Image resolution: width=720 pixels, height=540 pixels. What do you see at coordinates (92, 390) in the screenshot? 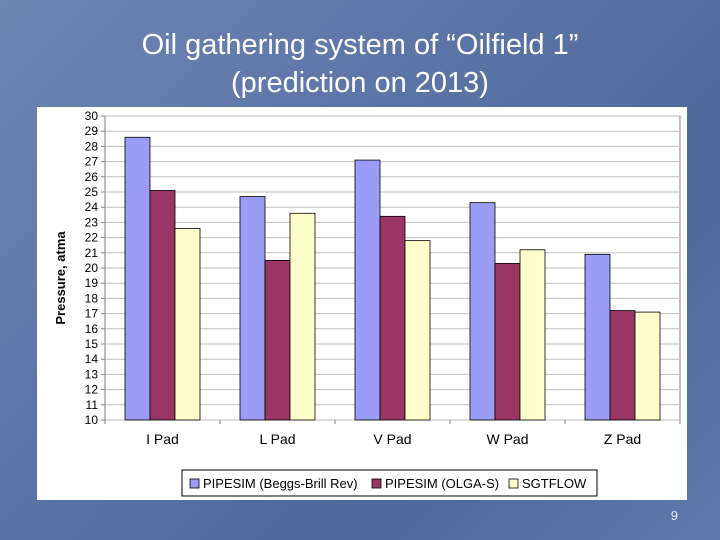
I see `y-tick-label: 12` at bounding box center [92, 390].